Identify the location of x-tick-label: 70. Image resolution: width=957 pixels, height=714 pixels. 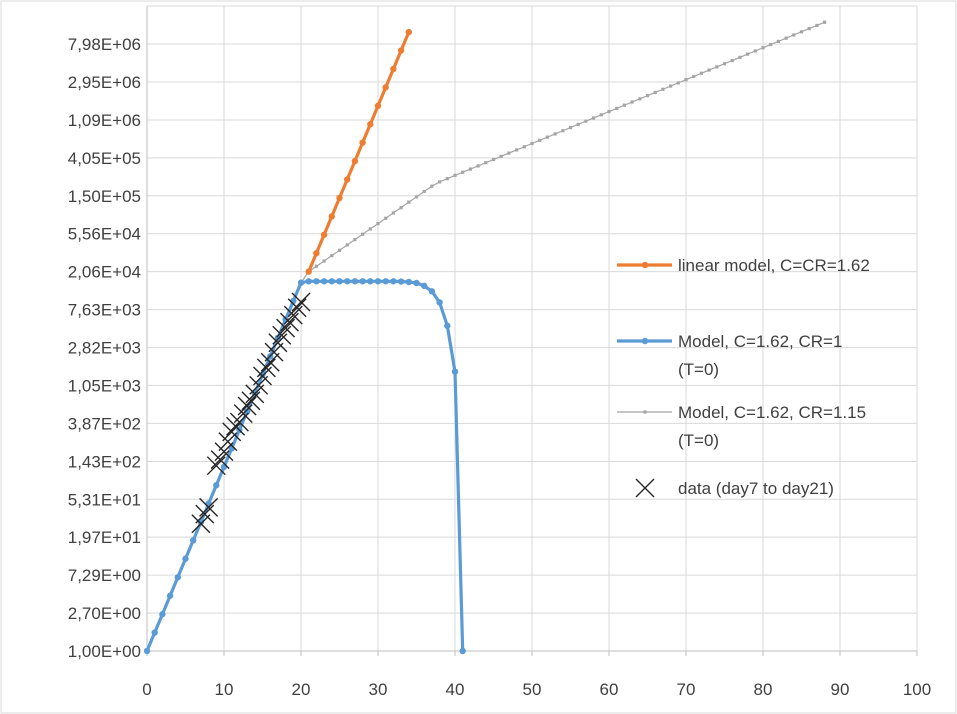
(686, 689).